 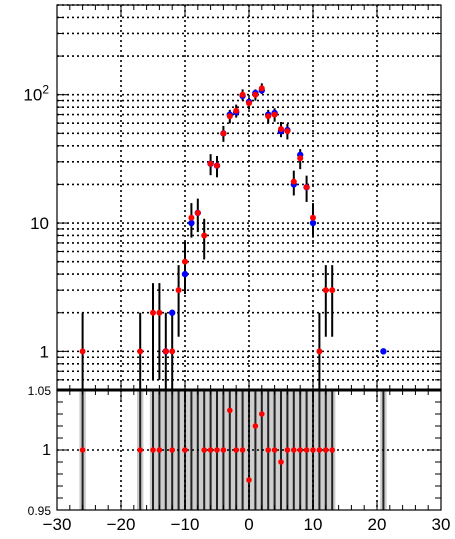 What do you see at coordinates (248, 524) in the screenshot?
I see `x-tick-label: 0` at bounding box center [248, 524].